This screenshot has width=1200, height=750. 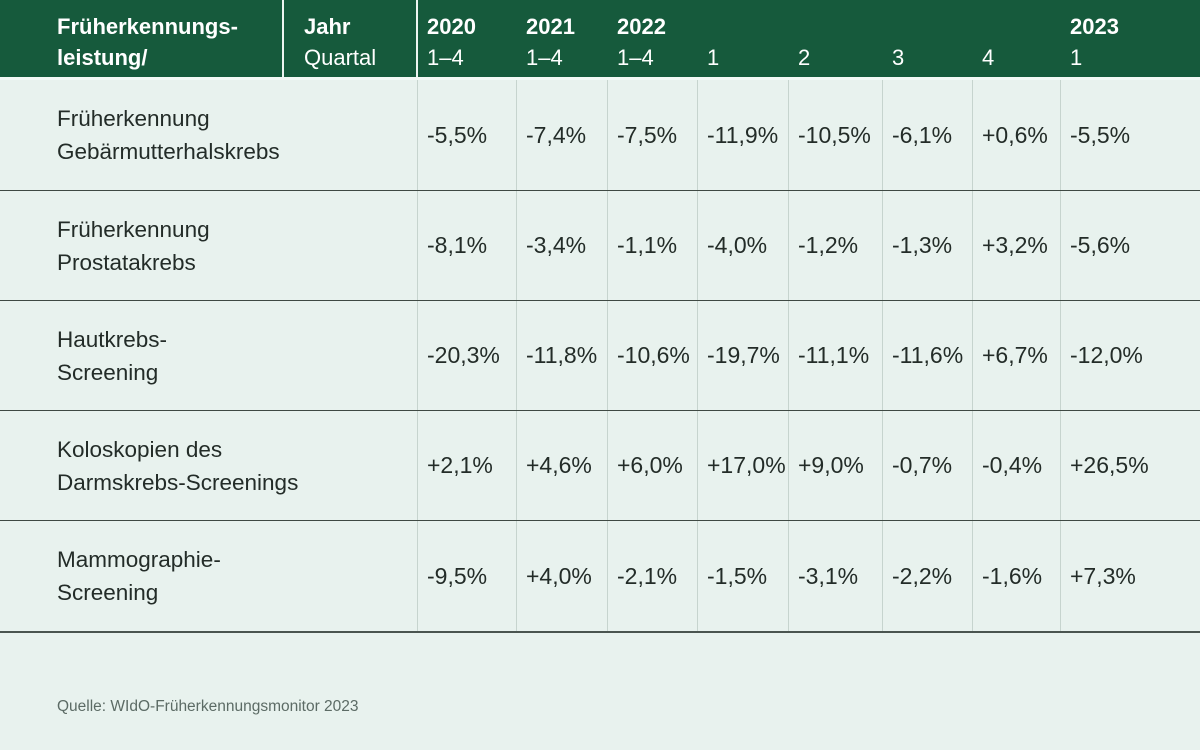 I want to click on value-cell: -19,7%, so click(x=742, y=355).